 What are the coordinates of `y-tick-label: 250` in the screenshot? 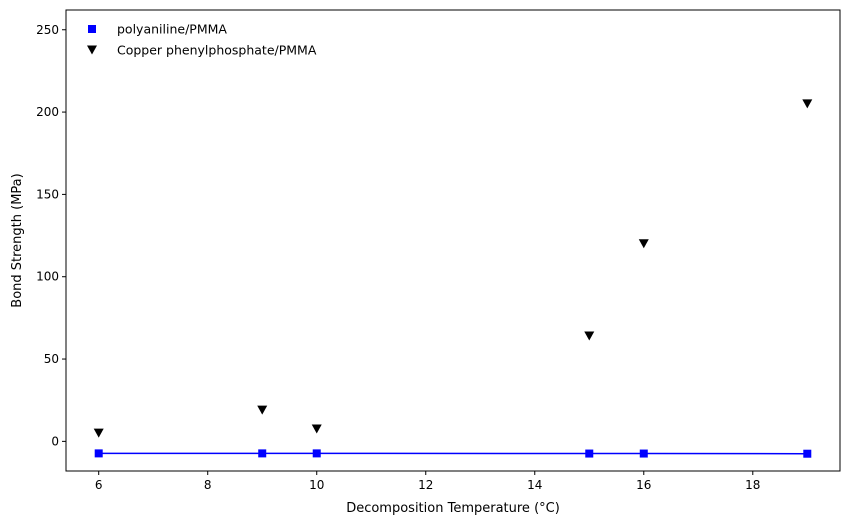 It's located at (47, 30).